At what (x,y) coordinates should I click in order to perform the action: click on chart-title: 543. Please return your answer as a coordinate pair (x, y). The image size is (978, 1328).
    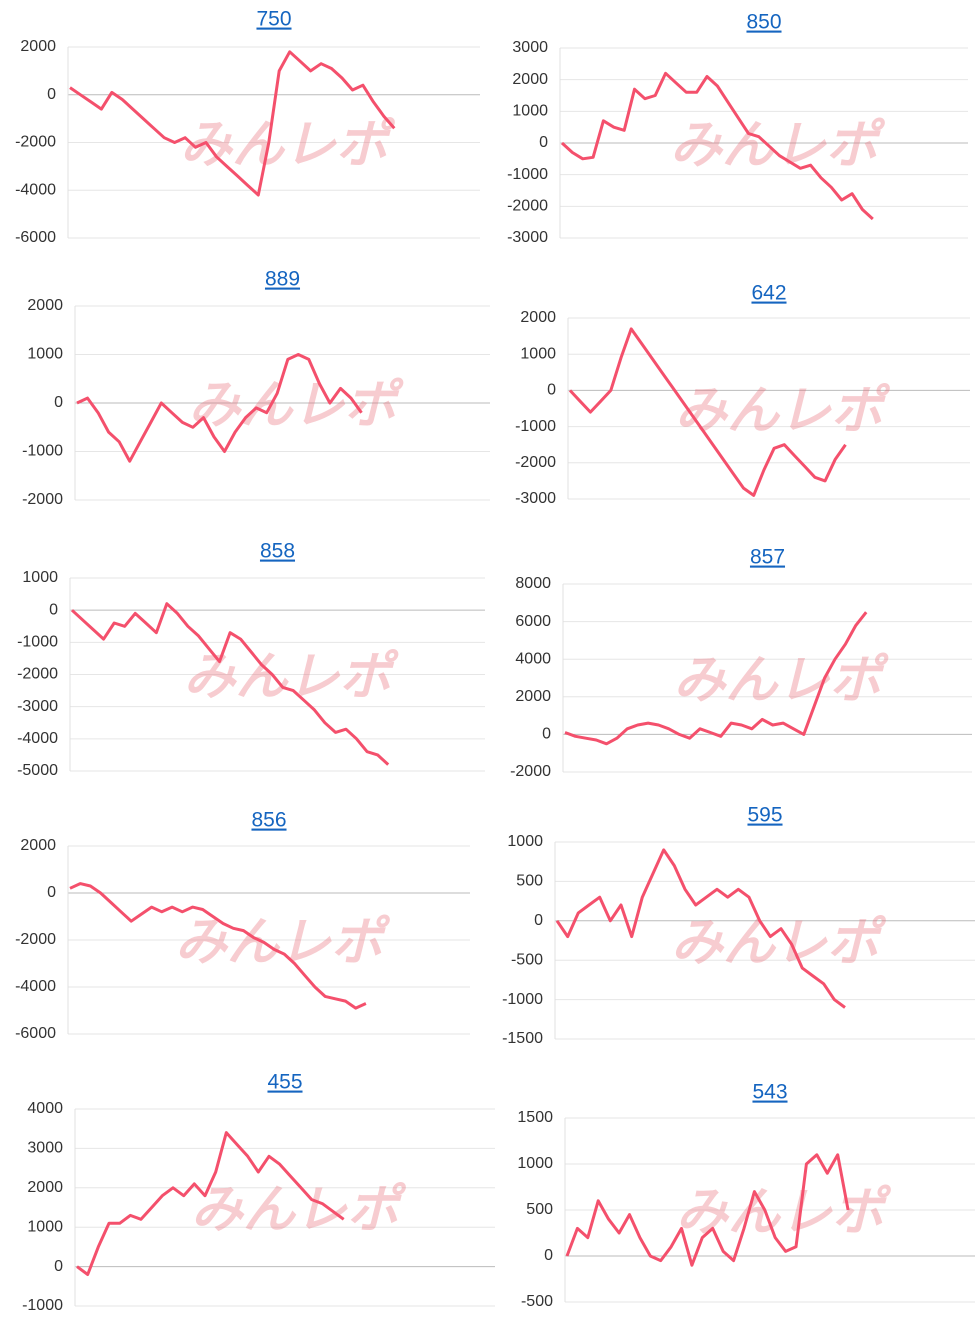
    Looking at the image, I should click on (769, 1092).